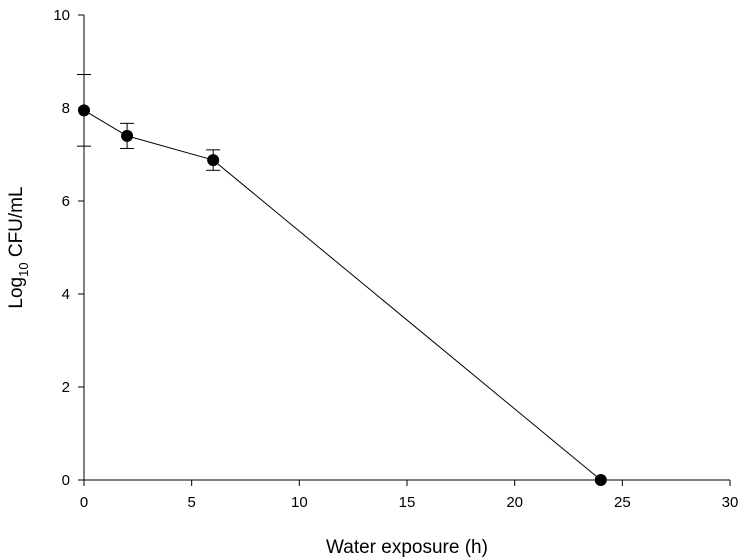 The height and width of the screenshot is (560, 749). What do you see at coordinates (191, 502) in the screenshot?
I see `x-tick-label: 5` at bounding box center [191, 502].